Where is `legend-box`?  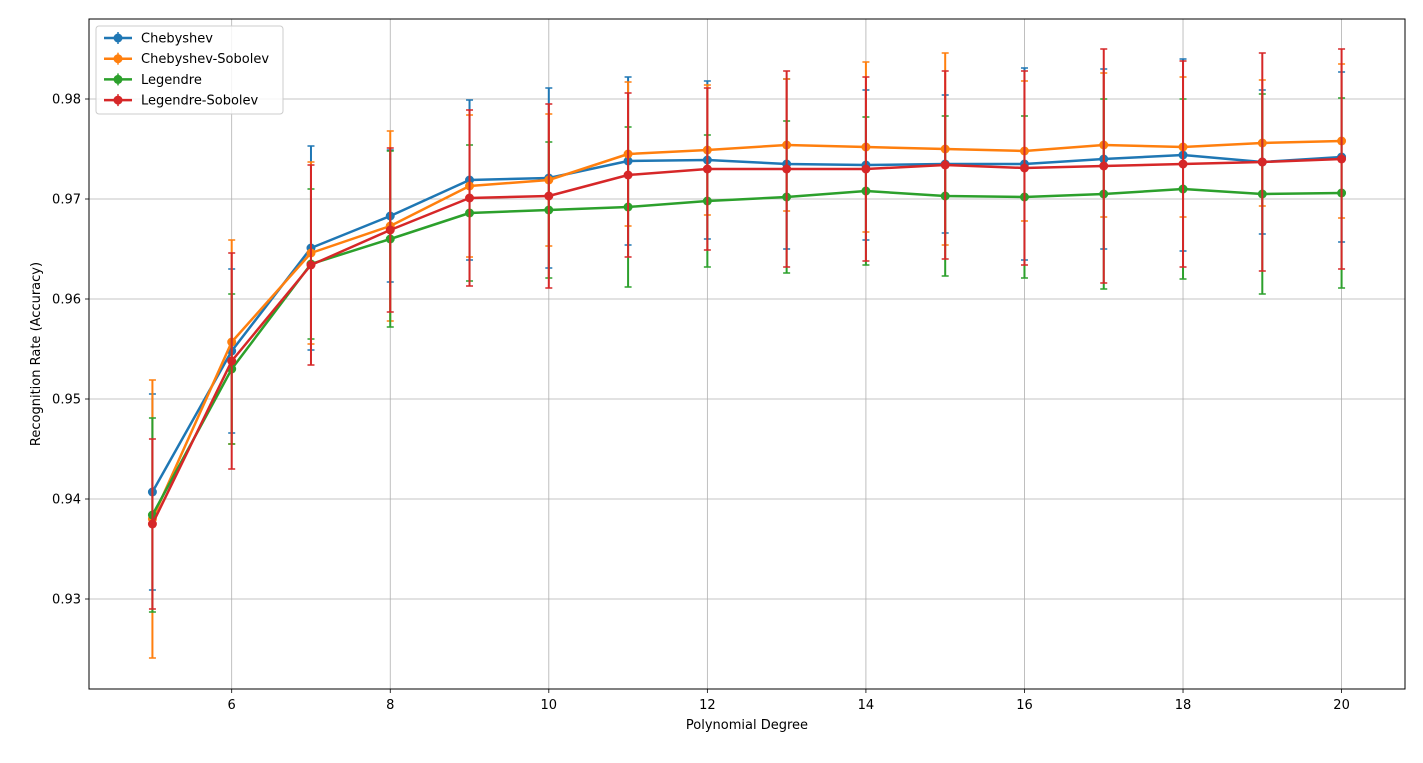
legend-box is located at coordinates (189, 70).